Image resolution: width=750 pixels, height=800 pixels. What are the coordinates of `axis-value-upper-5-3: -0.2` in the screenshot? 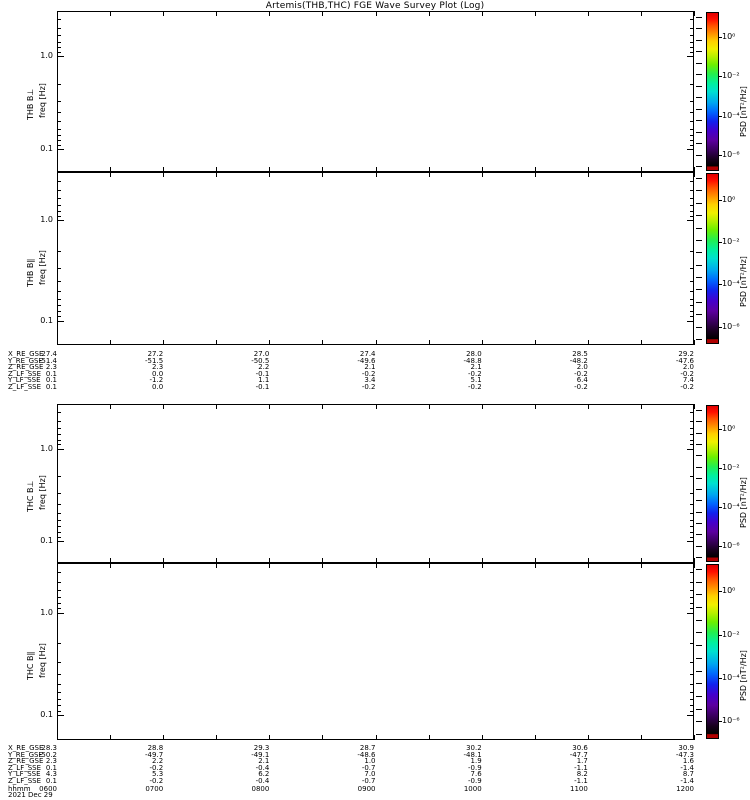 It's located at (581, 373).